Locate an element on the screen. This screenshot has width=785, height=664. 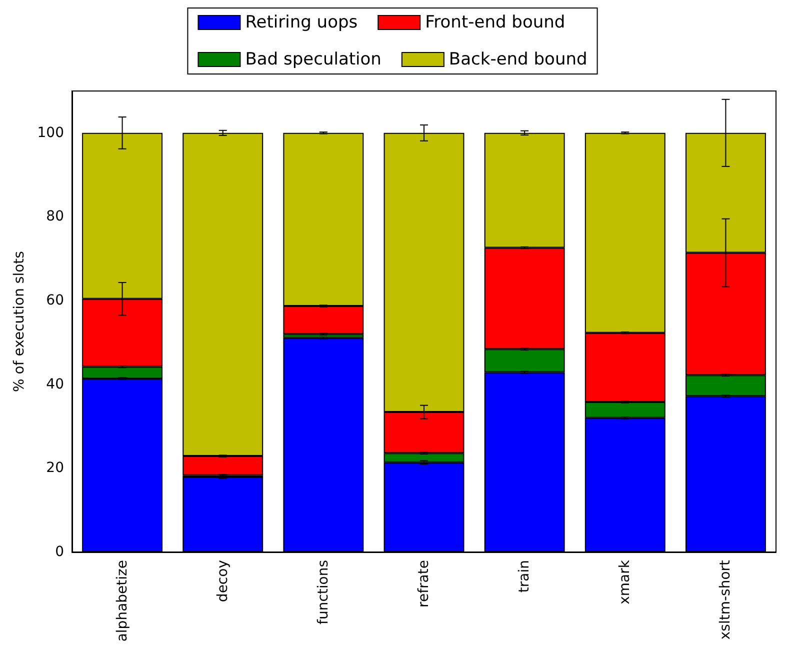
y-tick-label: 40 is located at coordinates (55, 384).